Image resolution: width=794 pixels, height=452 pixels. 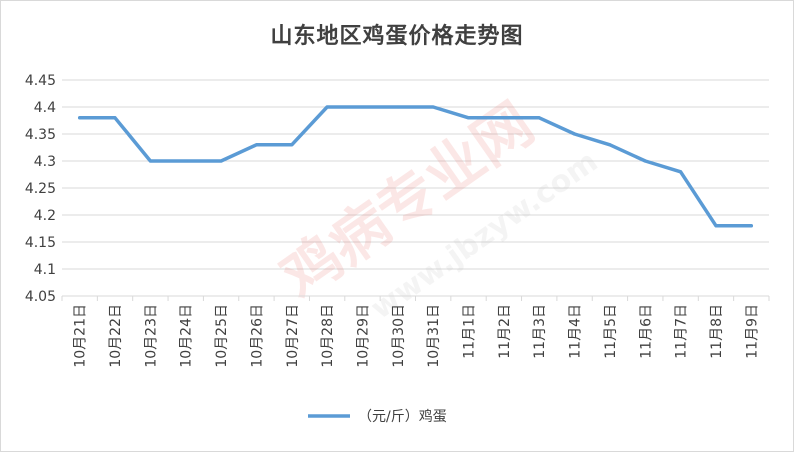 What do you see at coordinates (45, 216) in the screenshot?
I see `y-tick-label: 4.2` at bounding box center [45, 216].